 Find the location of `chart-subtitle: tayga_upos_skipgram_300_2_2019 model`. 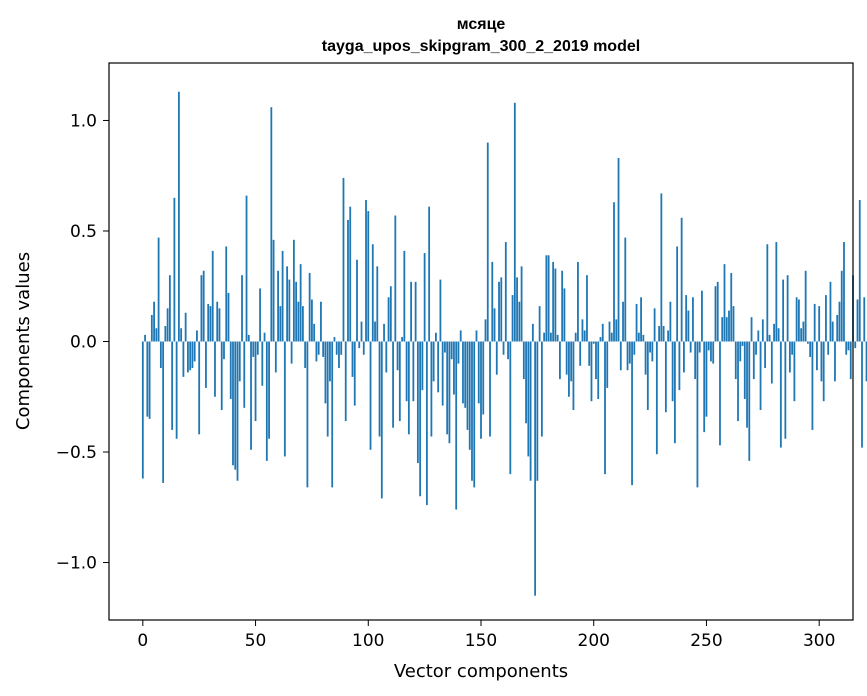

chart-subtitle: tayga_upos_skipgram_300_2_2019 model is located at coordinates (481, 46).